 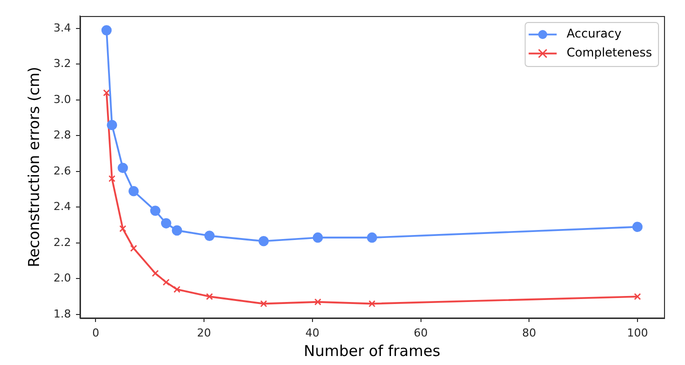 I want to click on y-tick-label: 3.0, so click(x=62, y=99).